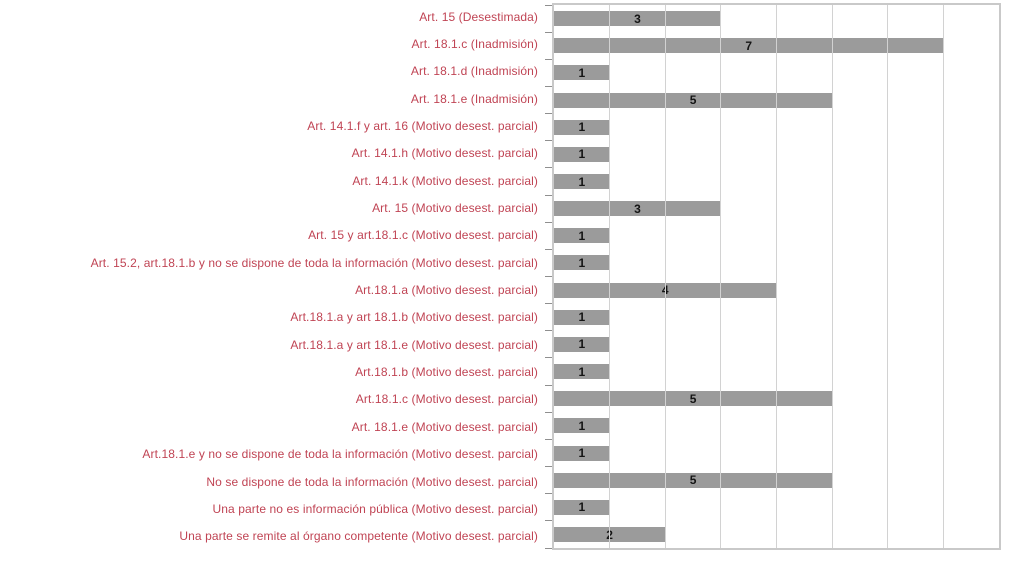 The image size is (1022, 565). What do you see at coordinates (776, 534) in the screenshot?
I see `chart-row: 2` at bounding box center [776, 534].